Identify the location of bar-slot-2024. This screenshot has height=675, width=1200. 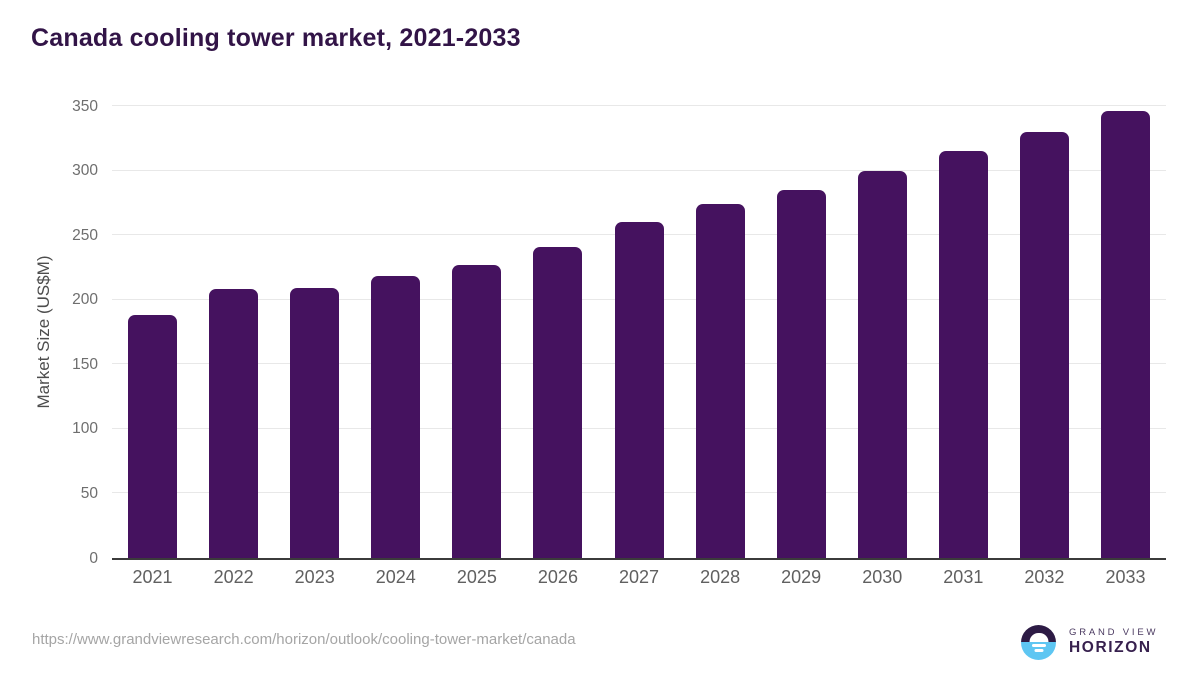
(395, 332).